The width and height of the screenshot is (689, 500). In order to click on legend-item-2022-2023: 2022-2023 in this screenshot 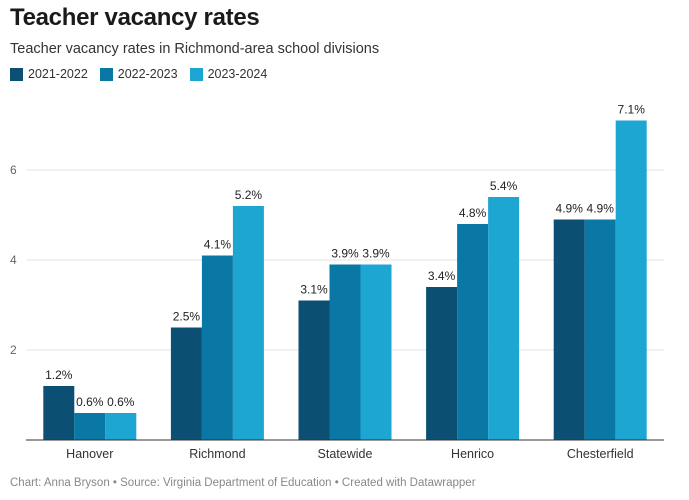, I will do `click(138, 74)`.